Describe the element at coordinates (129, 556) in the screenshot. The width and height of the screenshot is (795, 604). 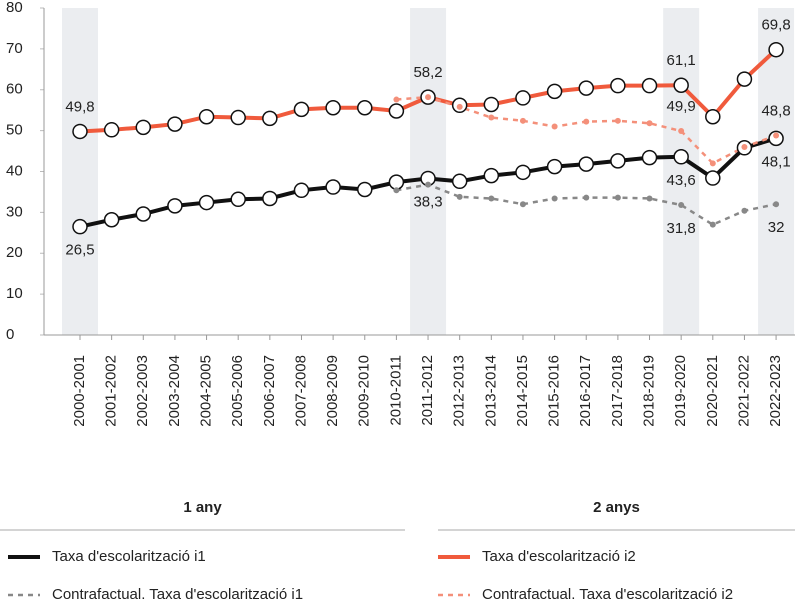
I see `legend-label: Taxa d'escolarització i1` at that location.